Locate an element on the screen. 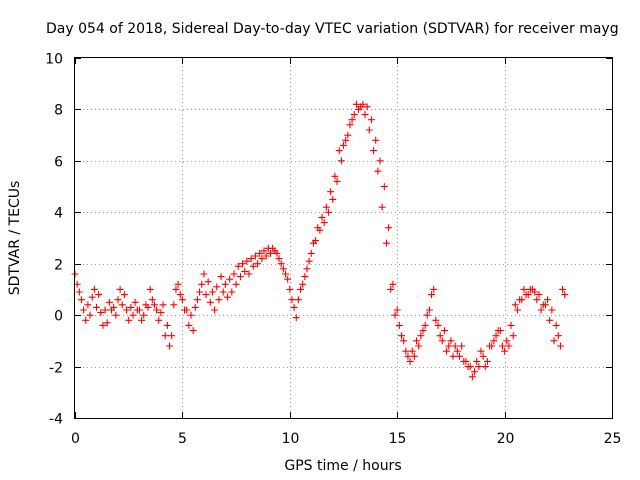  y-tick-label: 6 is located at coordinates (58, 163).